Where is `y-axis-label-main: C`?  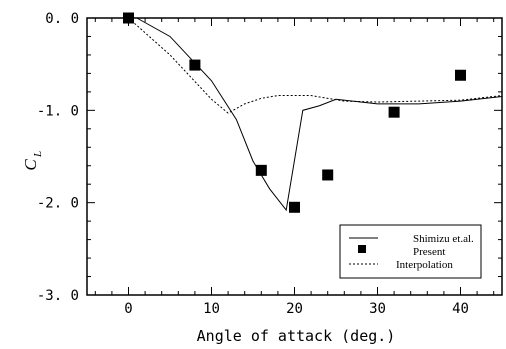 y-axis-label-main: C is located at coordinates (30, 165).